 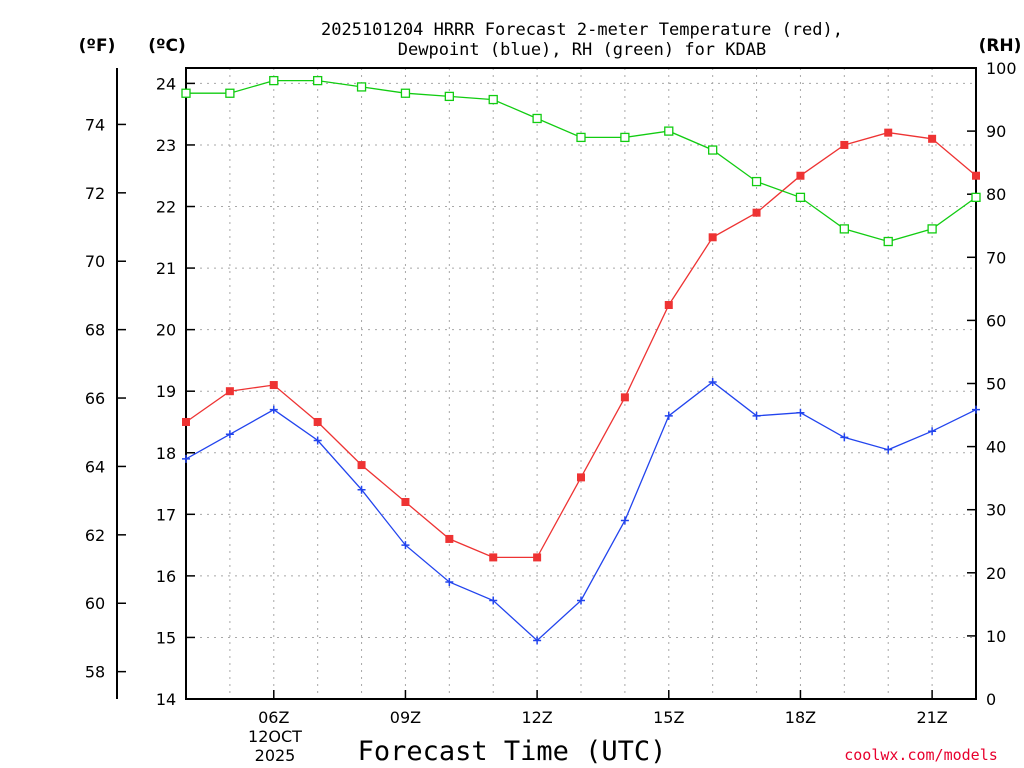 I want to click on rh-tick-label: 70, so click(x=996, y=257).